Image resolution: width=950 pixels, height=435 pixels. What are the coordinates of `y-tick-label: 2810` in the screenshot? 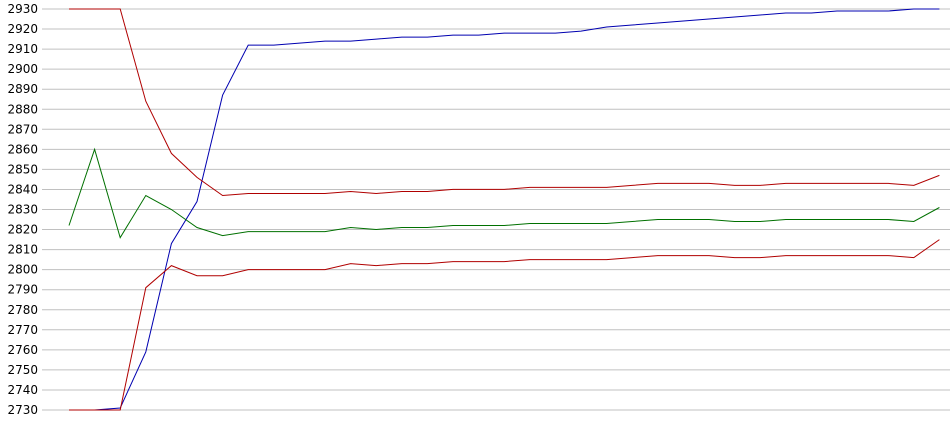 It's located at (22, 250).